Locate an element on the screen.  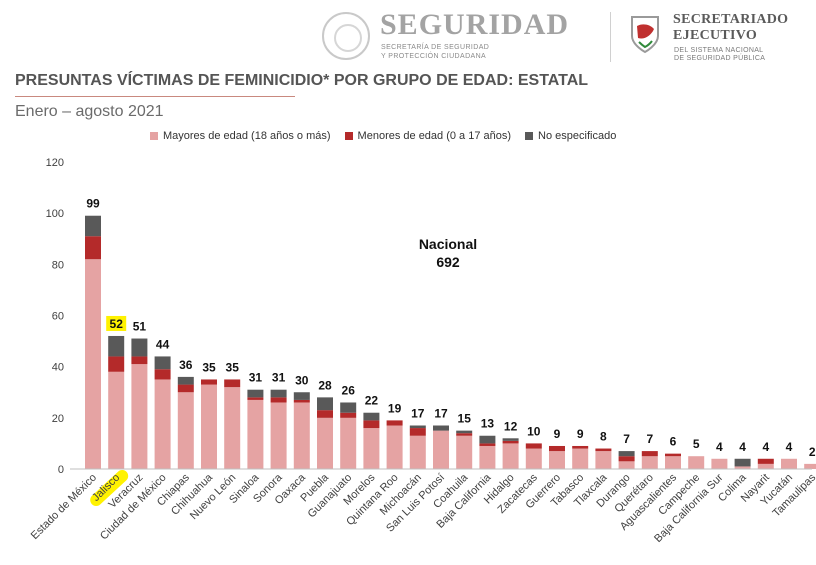
total-label: 36 is located at coordinates (186, 365).